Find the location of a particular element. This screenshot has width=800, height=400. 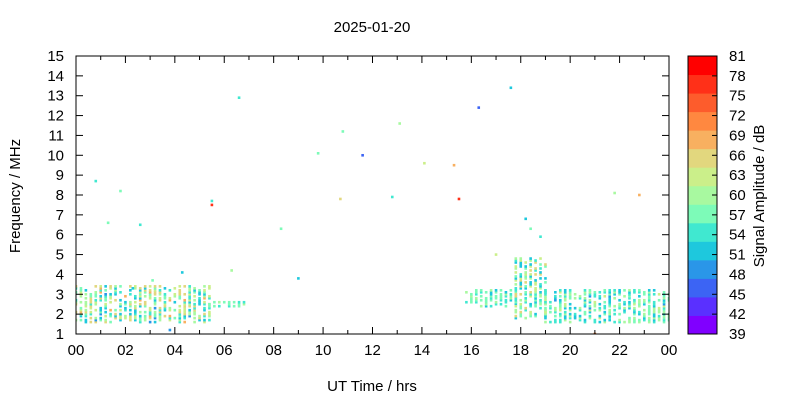

colorbar-tick-label: 54 is located at coordinates (737, 235).